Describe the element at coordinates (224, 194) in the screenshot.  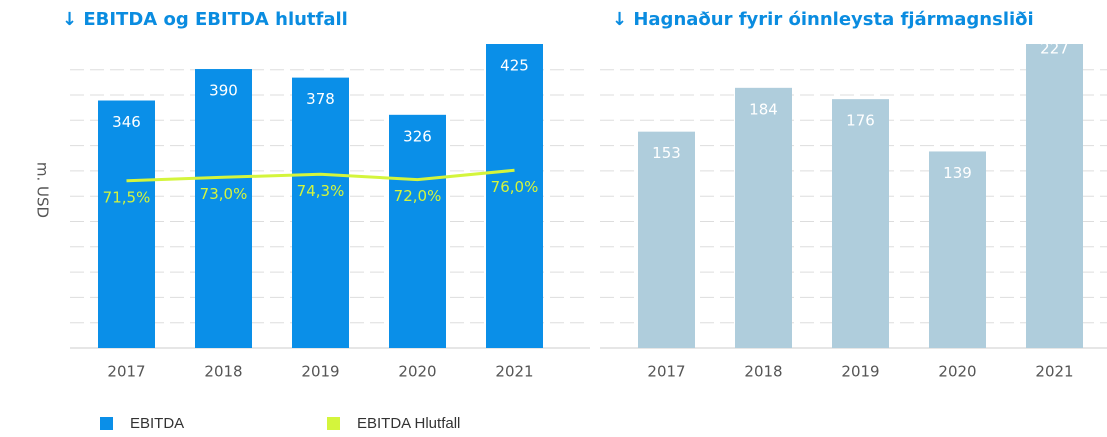
I see `data-label: 73,0%` at that location.